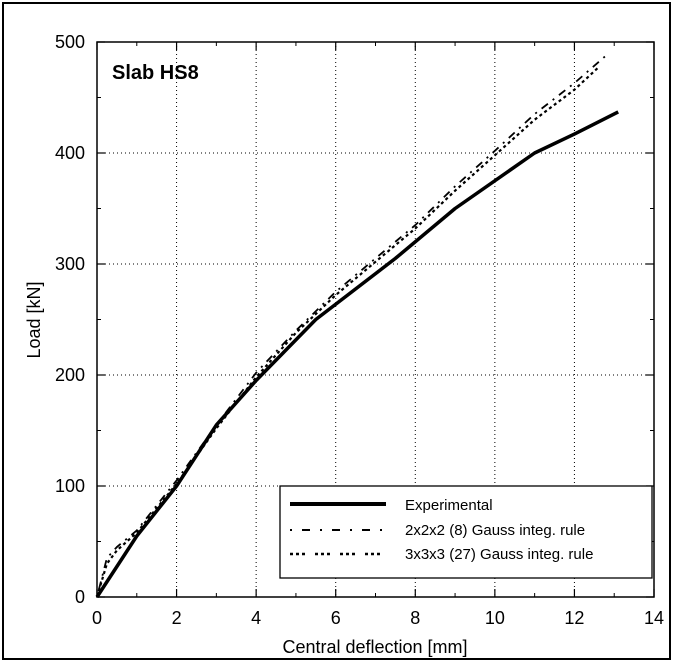 Image resolution: width=675 pixels, height=664 pixels. I want to click on legend-label-experimental: Experimental, so click(449, 505).